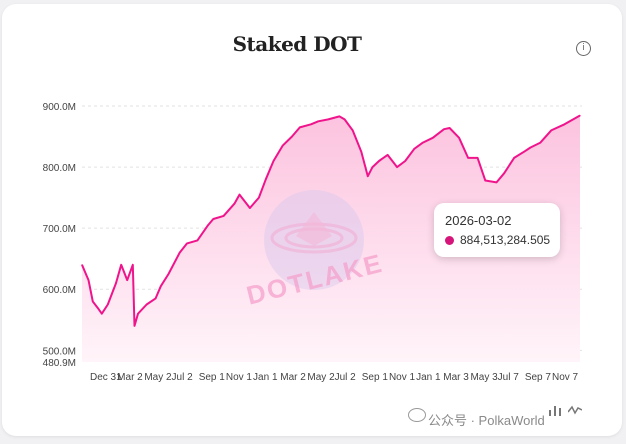 The width and height of the screenshot is (626, 444). I want to click on x-tick-label: Nov 7, so click(565, 377).